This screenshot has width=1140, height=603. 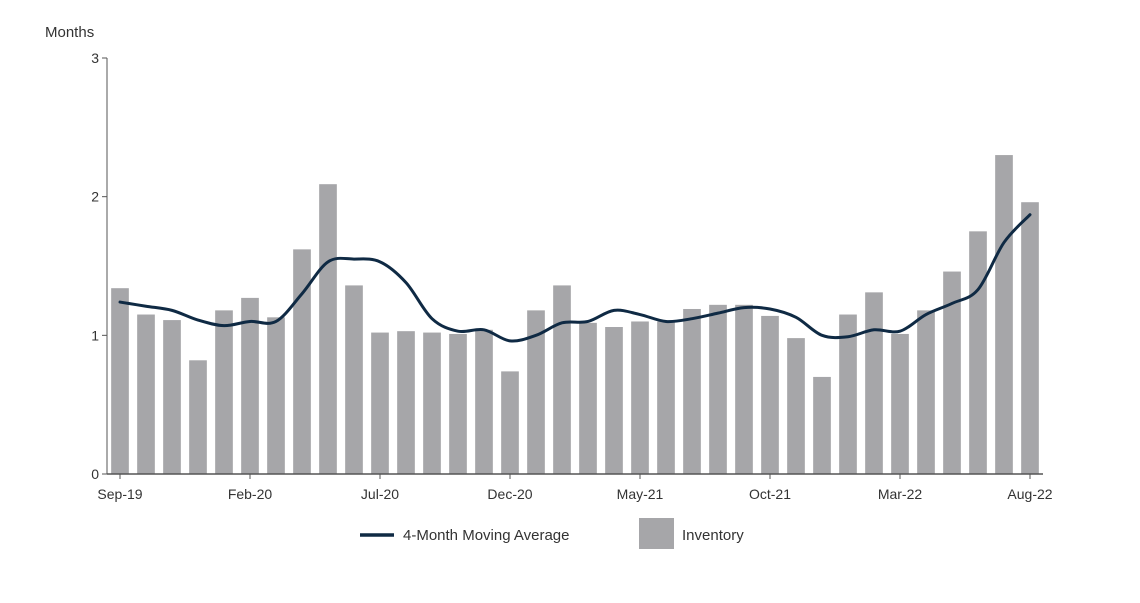 I want to click on x-tick-label: Oct-21, so click(x=770, y=494).